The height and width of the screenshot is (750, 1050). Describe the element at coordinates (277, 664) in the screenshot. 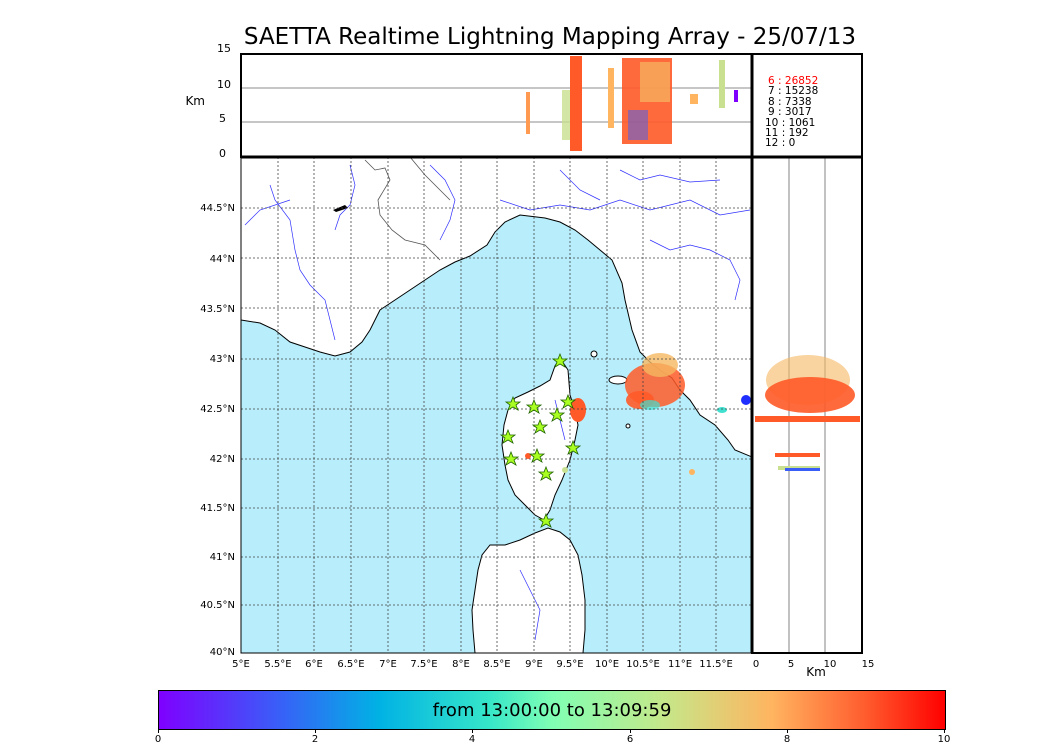

I see `lon-tick: 5.5°E` at that location.